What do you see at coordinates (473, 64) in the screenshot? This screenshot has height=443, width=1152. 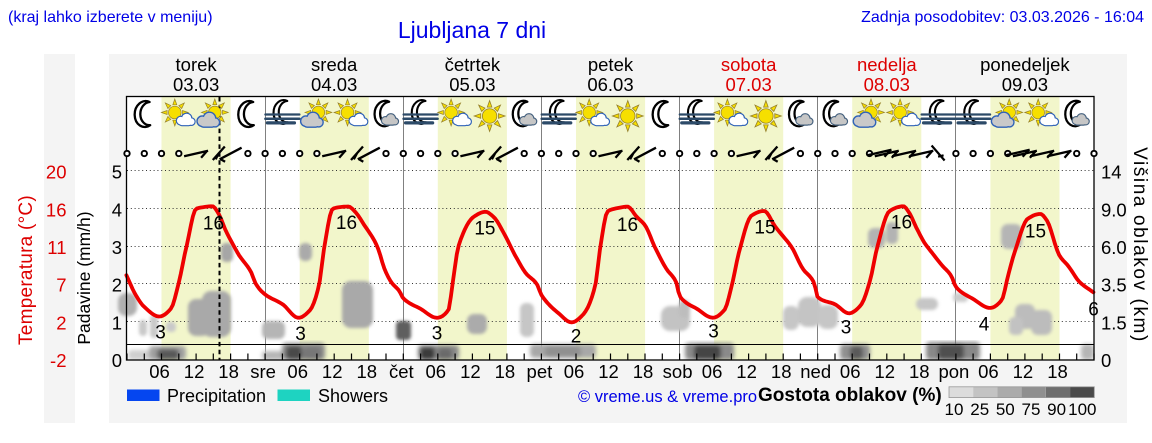 I see `svg-text: četrtek` at bounding box center [473, 64].